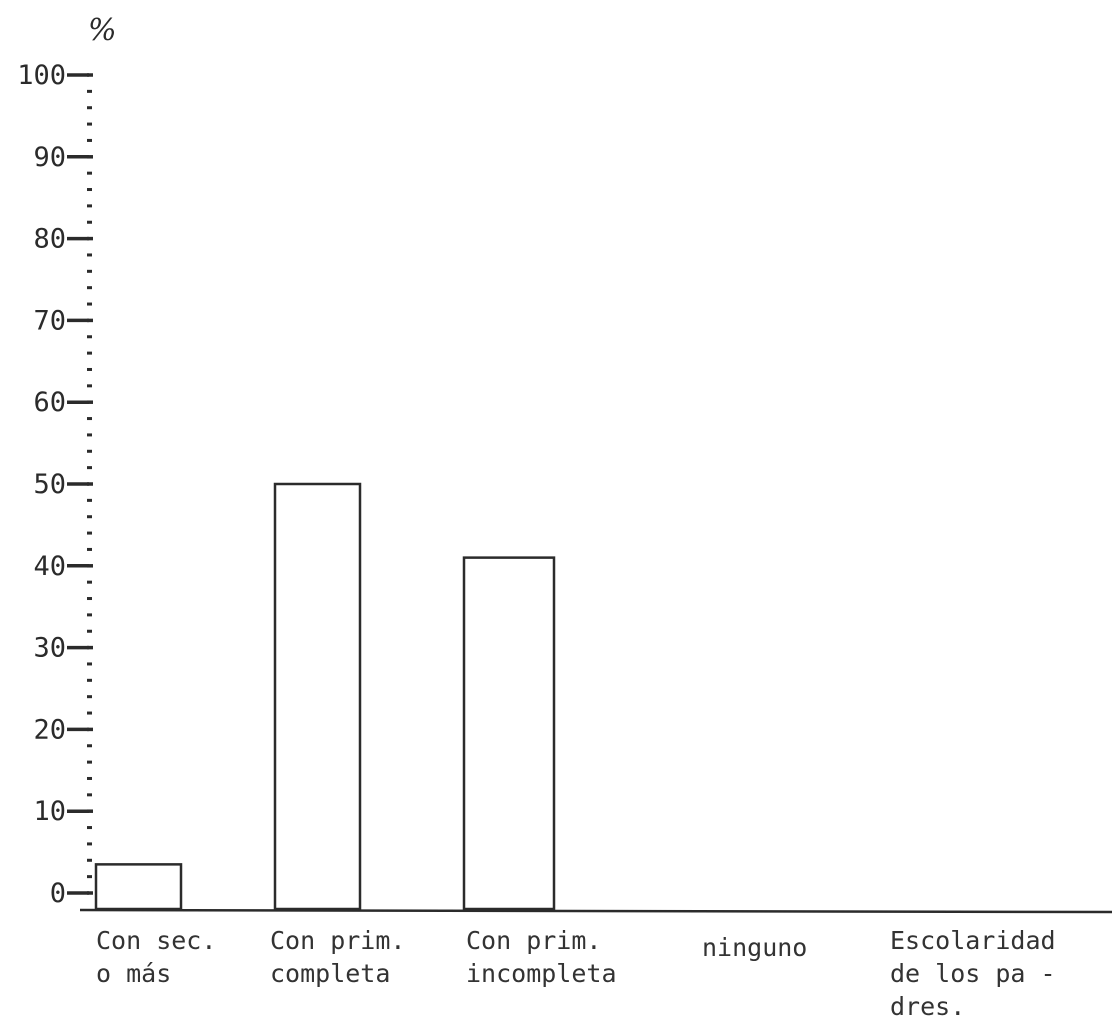  I want to click on y-tick-label: 30, so click(49, 648).